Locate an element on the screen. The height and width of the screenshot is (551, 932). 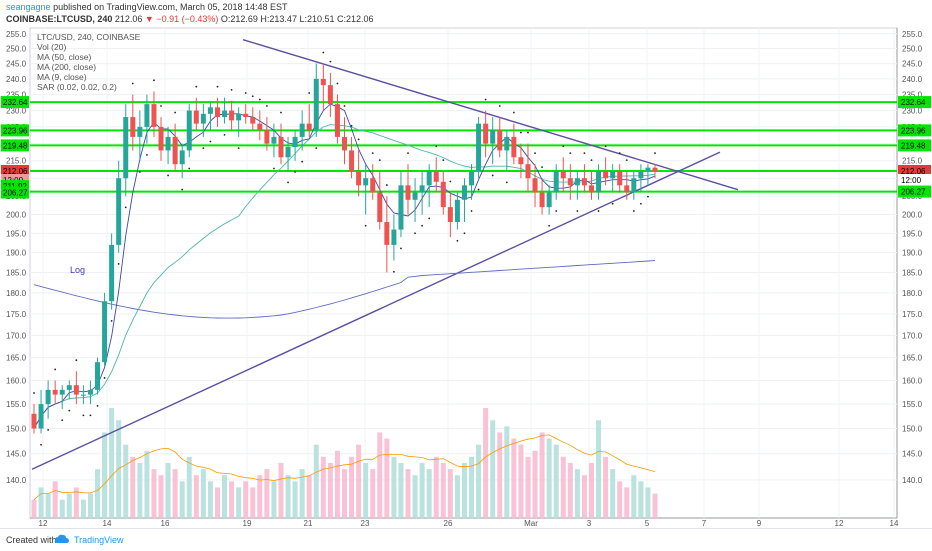
y-tick-label-right: 200.0 is located at coordinates (912, 215).